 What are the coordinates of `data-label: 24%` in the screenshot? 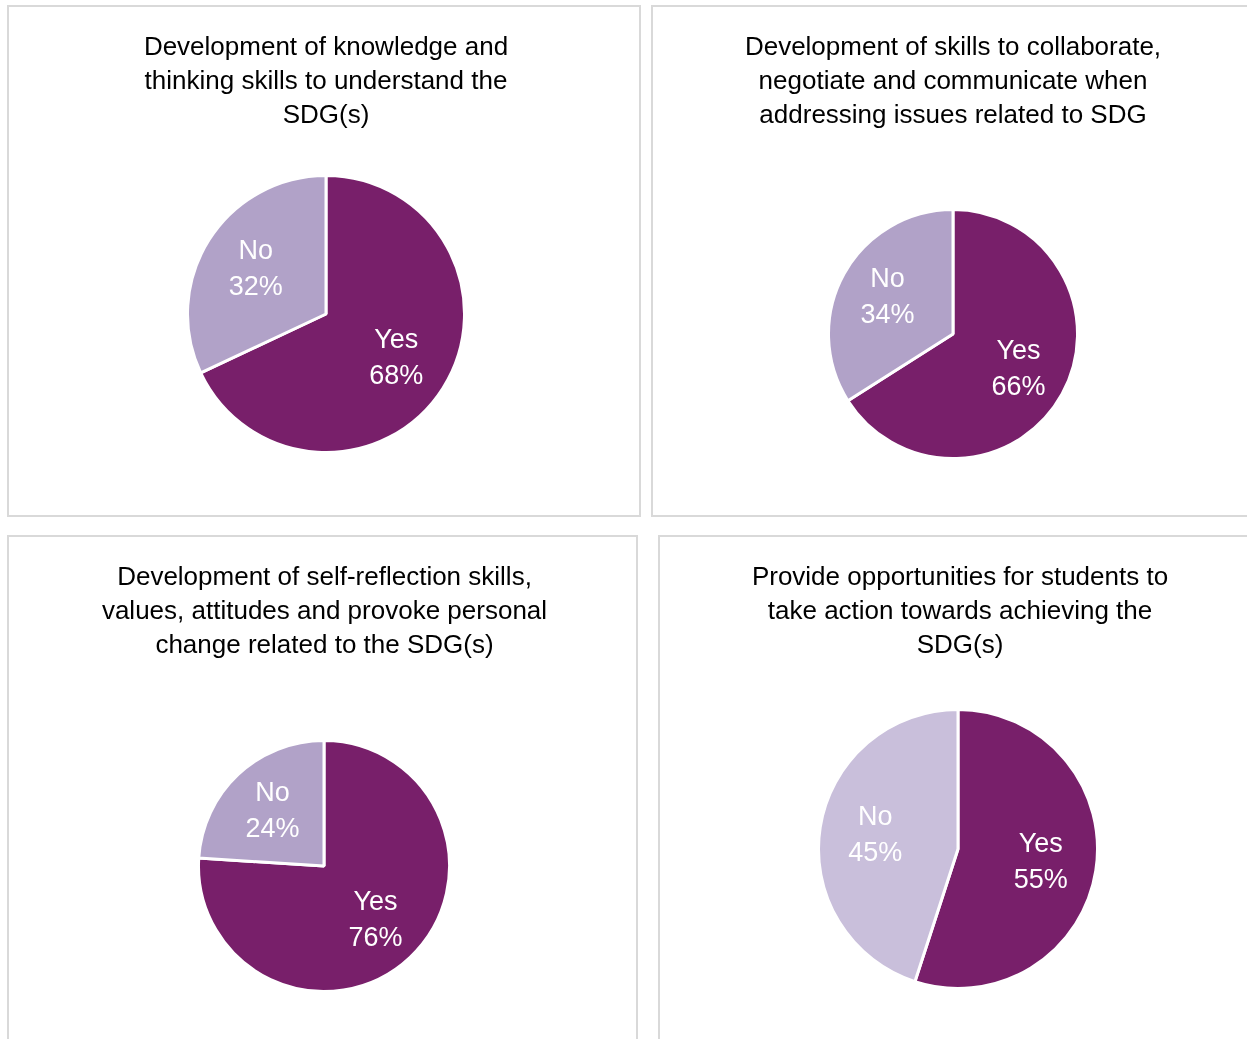 It's located at (272, 827).